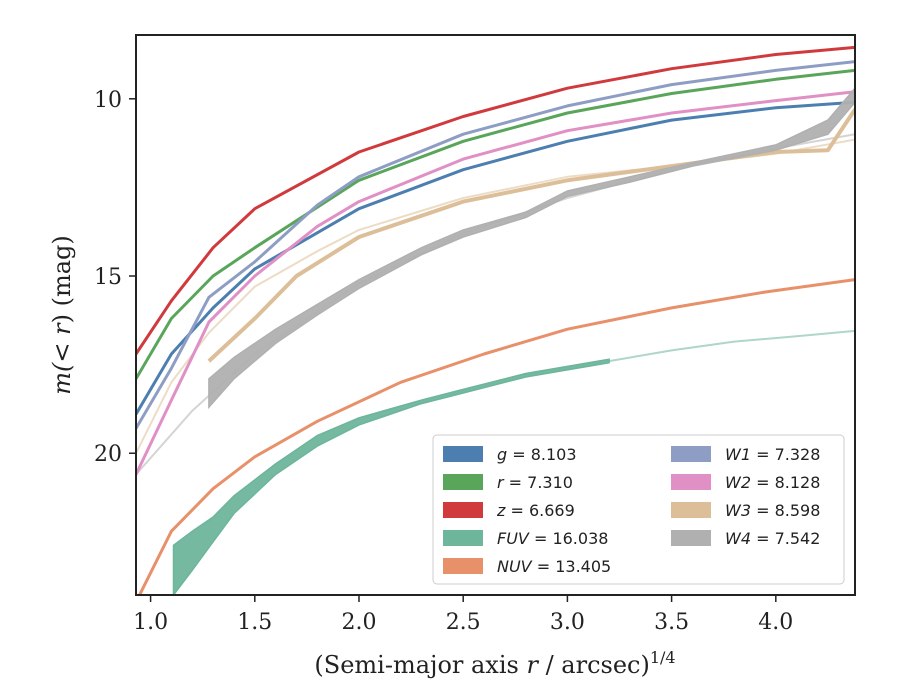 Image resolution: width=900 pixels, height=700 pixels. Describe the element at coordinates (254, 622) in the screenshot. I see `x-tick-label: 1.5` at that location.